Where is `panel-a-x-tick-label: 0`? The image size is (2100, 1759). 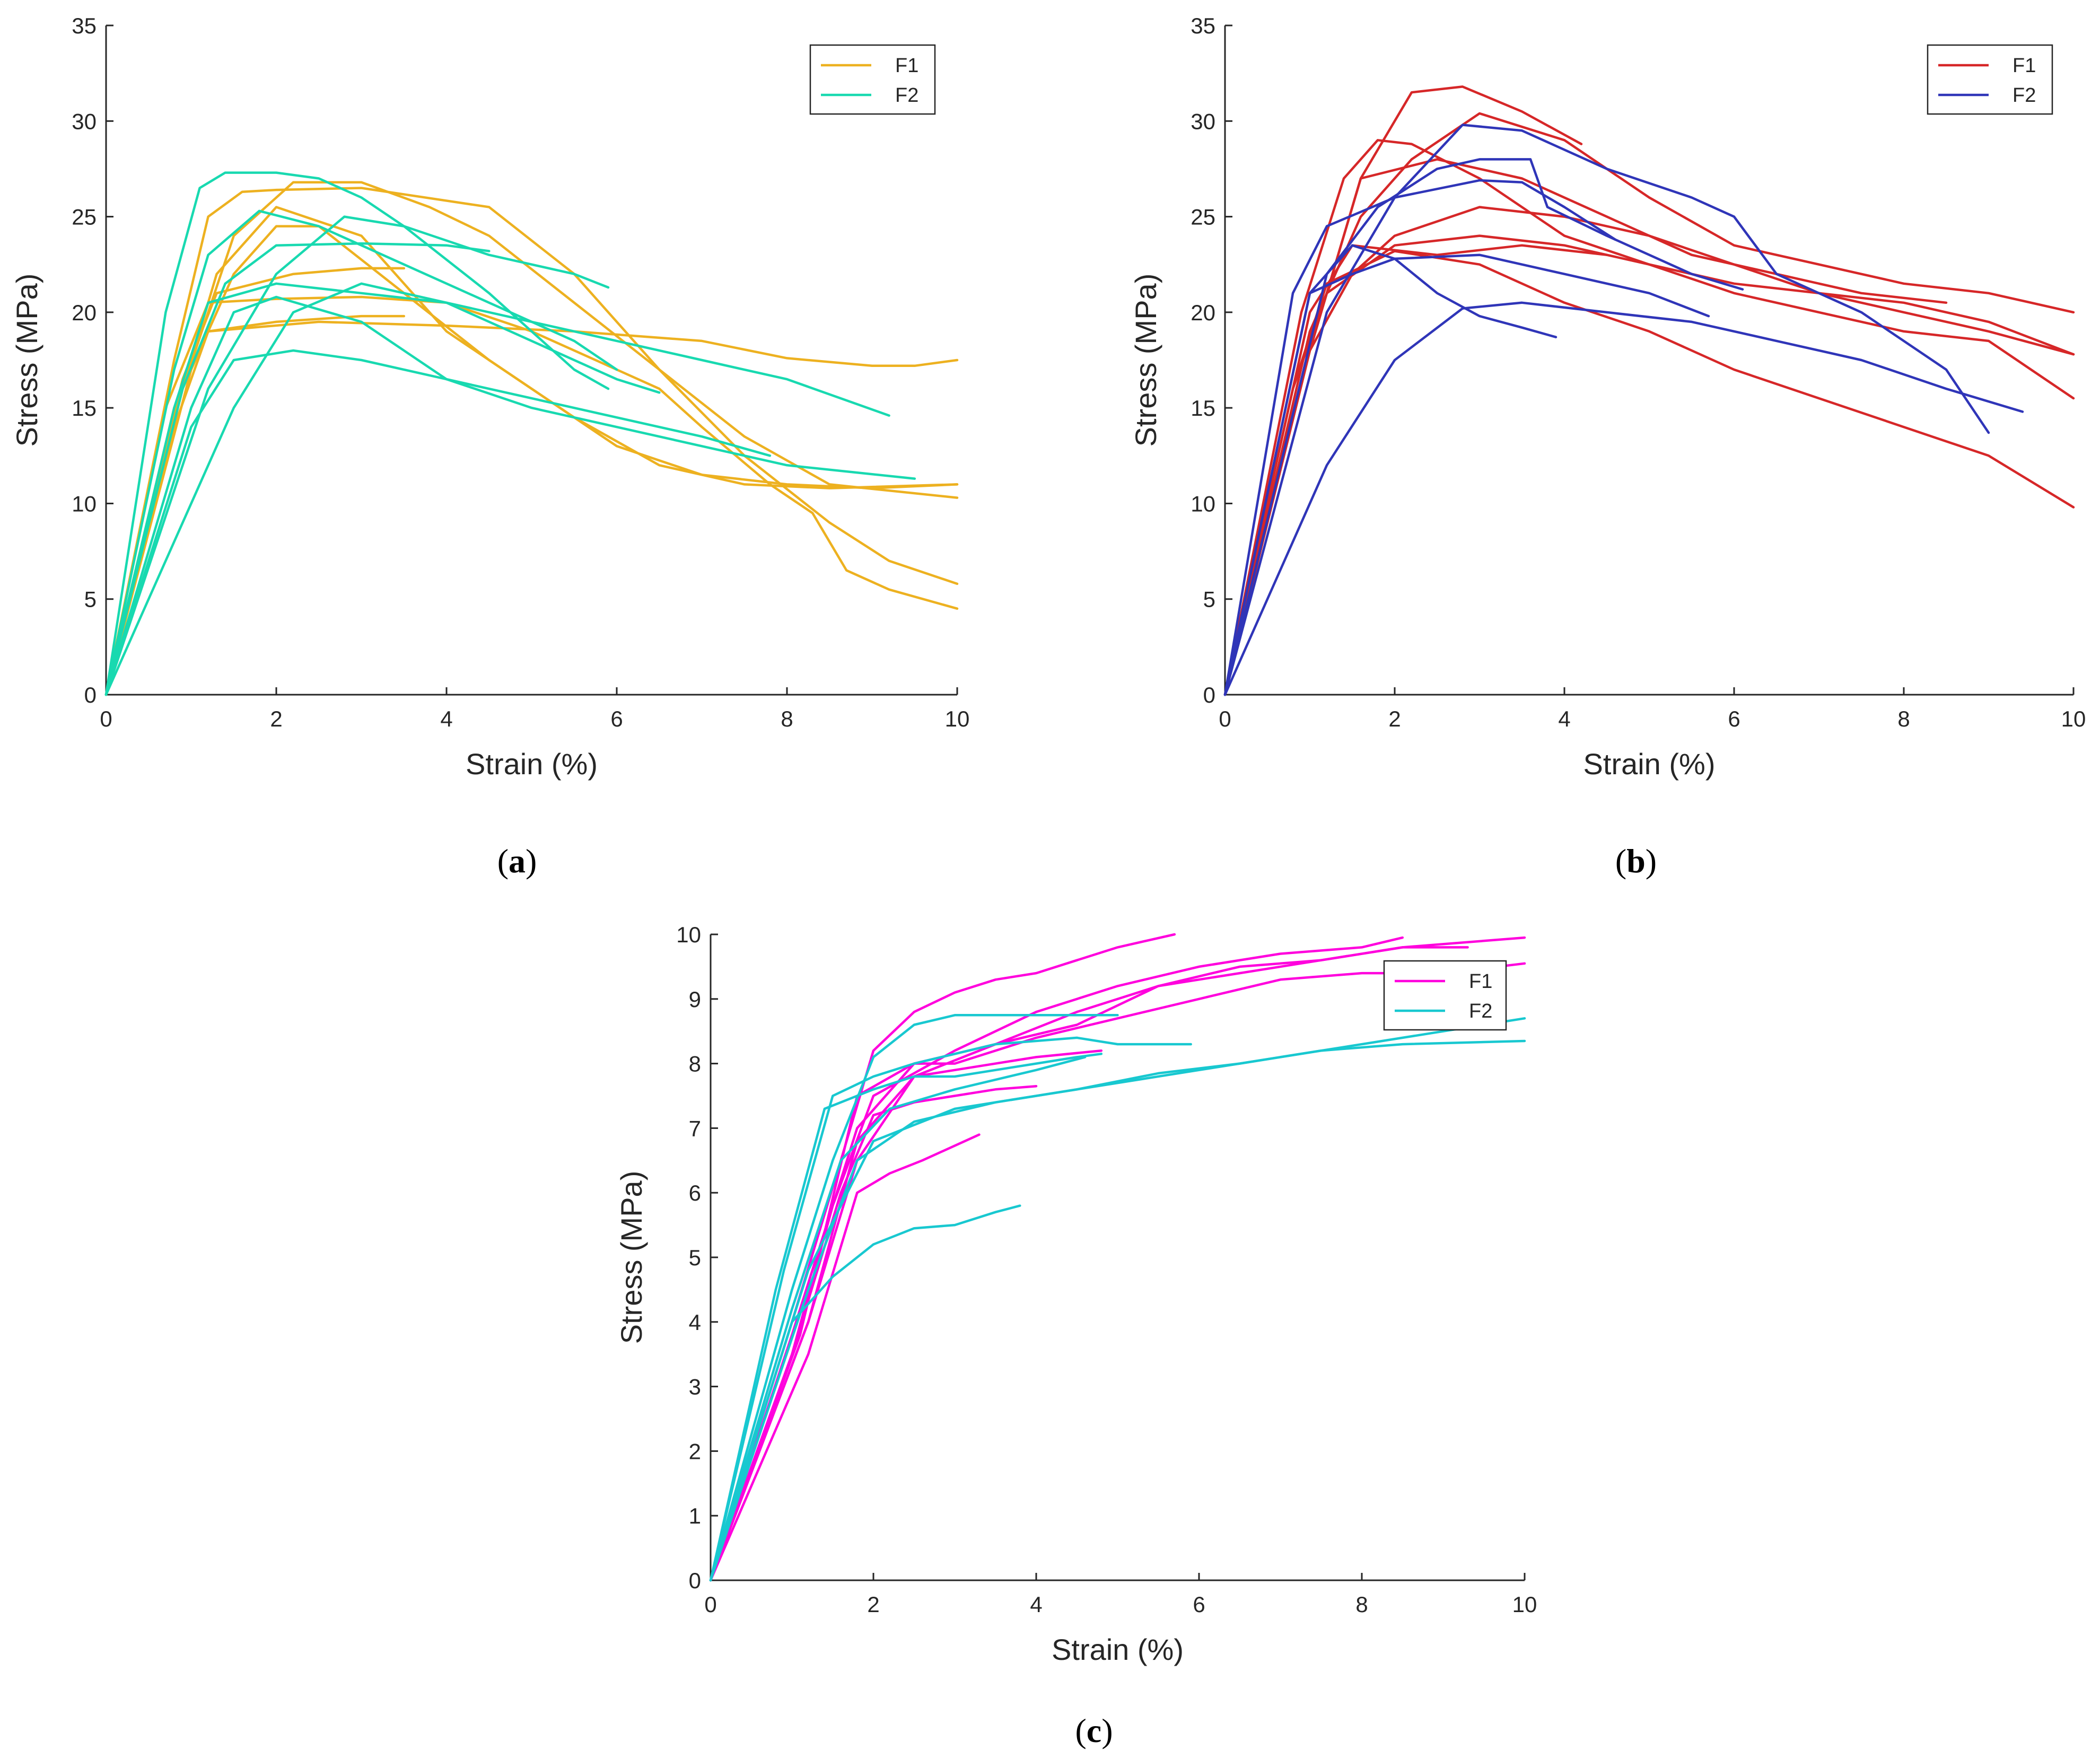
panel-a-x-tick-label: 0 is located at coordinates (106, 718).